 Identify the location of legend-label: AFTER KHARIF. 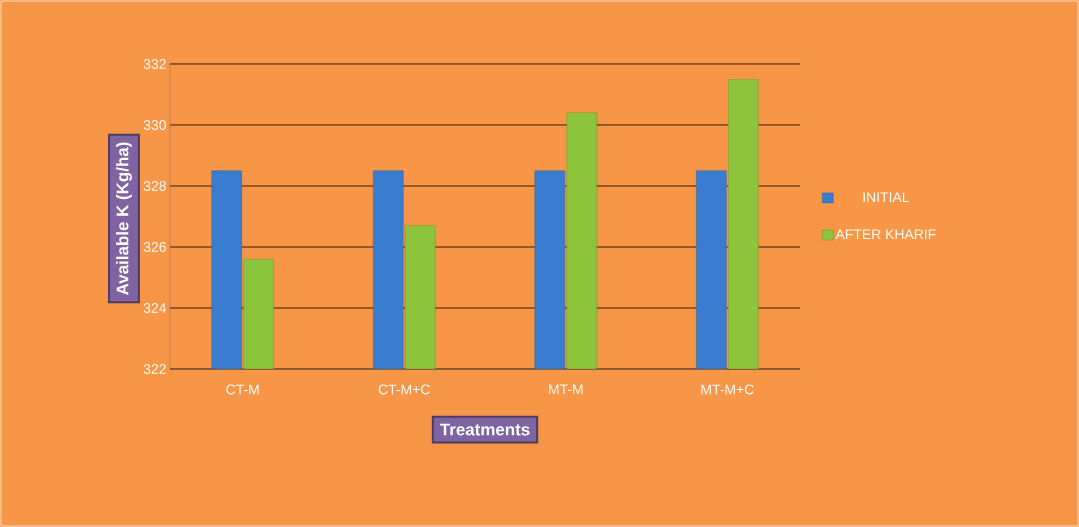
(885, 234).